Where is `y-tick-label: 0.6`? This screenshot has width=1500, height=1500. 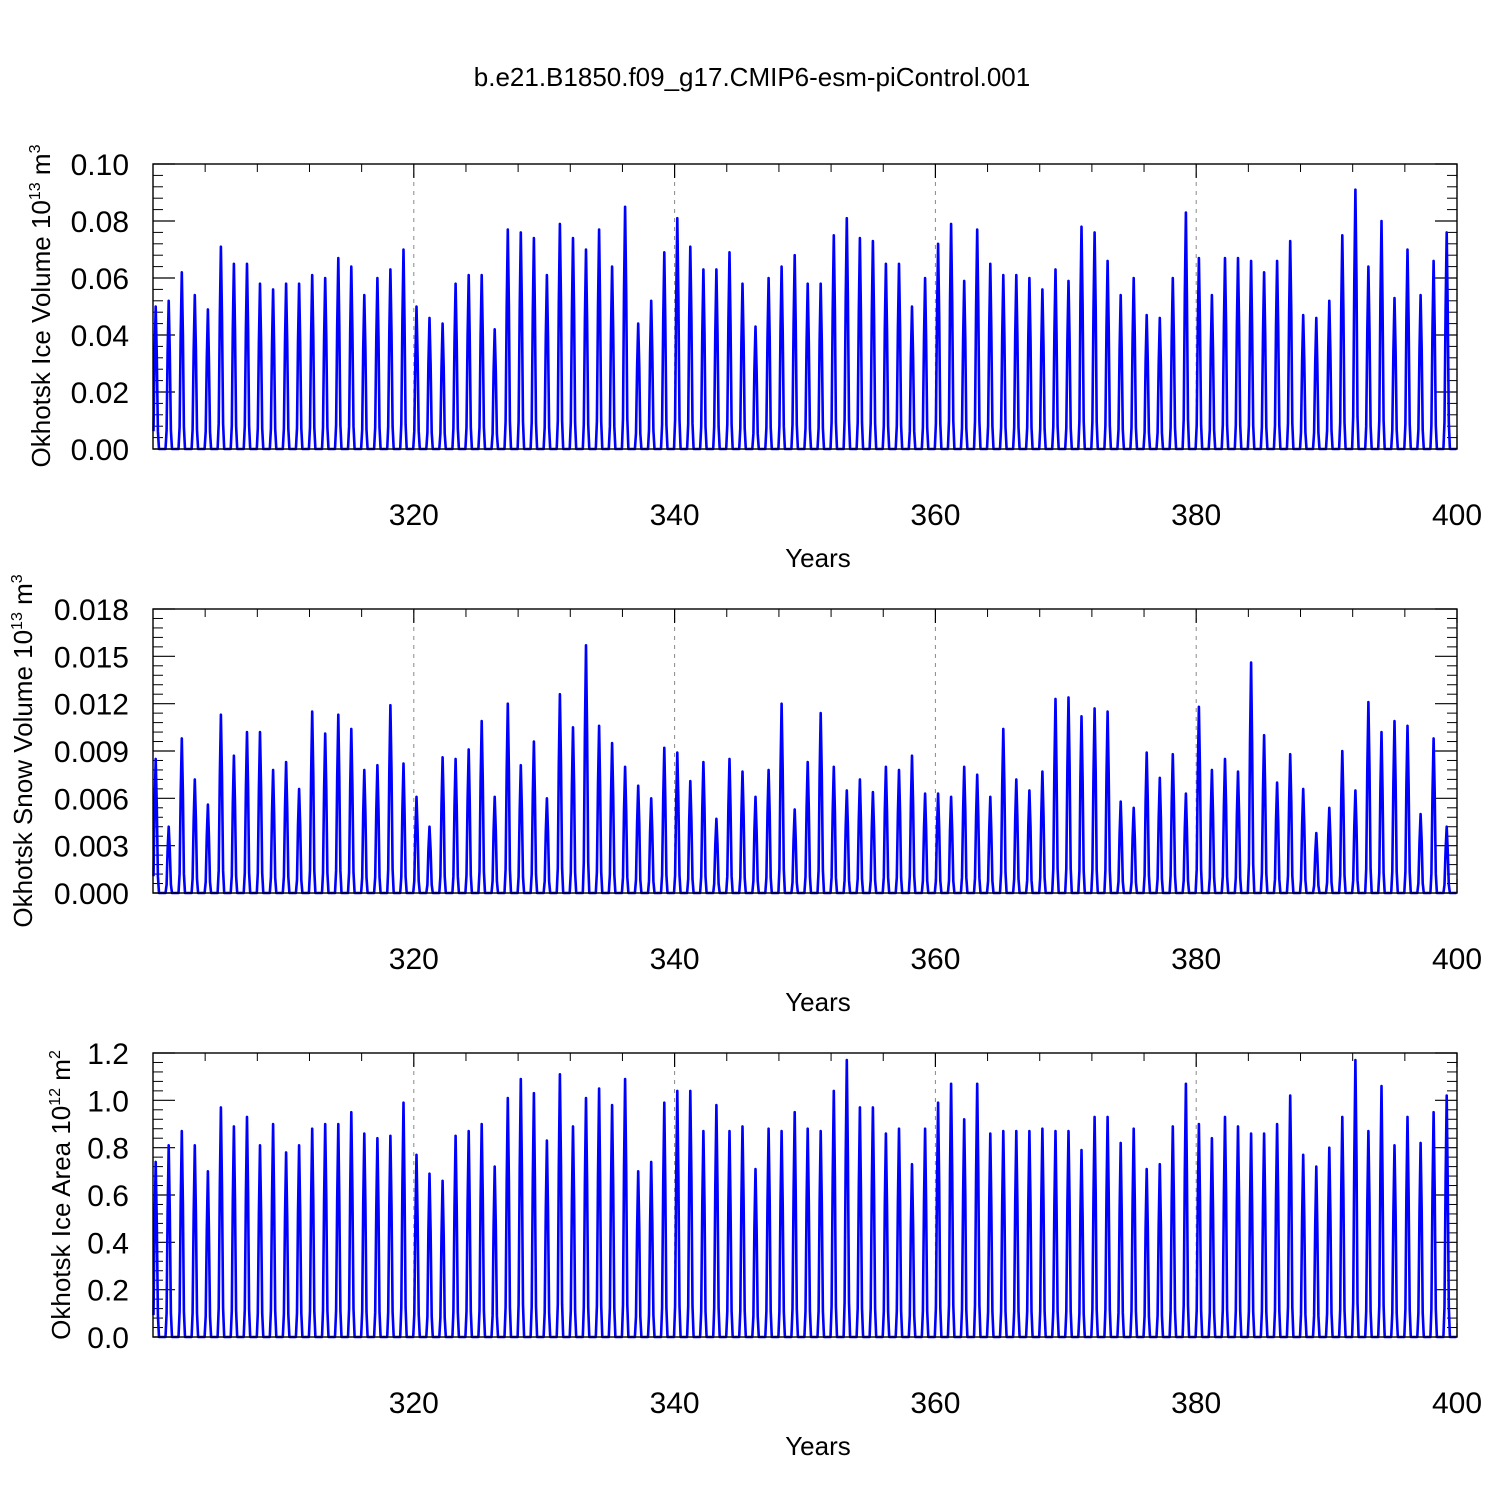 y-tick-label: 0.6 is located at coordinates (108, 1196).